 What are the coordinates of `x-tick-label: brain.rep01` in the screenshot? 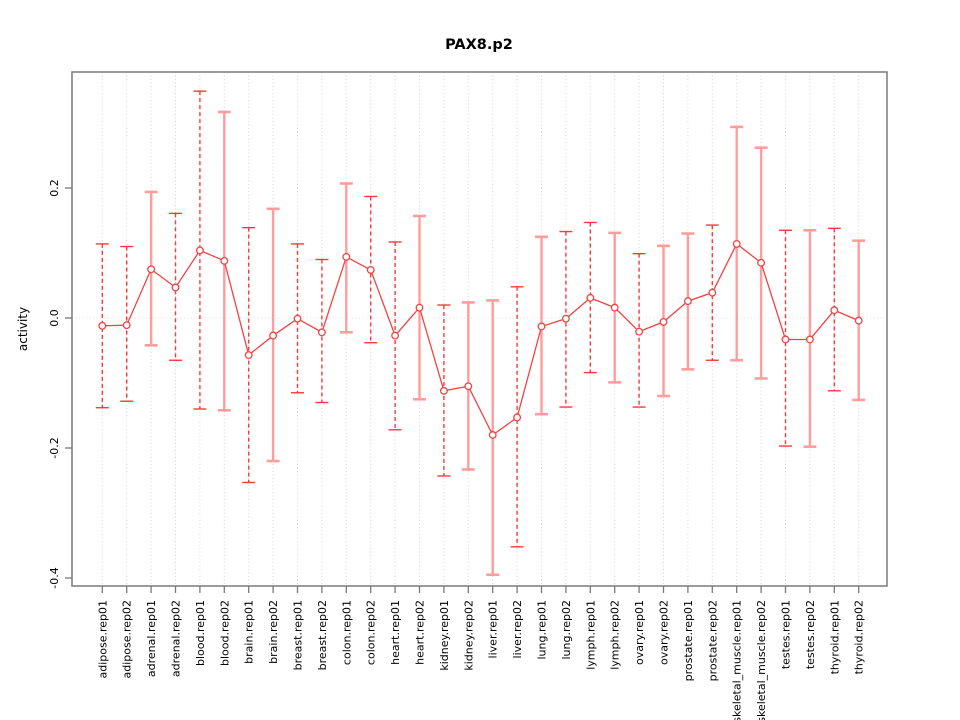 It's located at (249, 632).